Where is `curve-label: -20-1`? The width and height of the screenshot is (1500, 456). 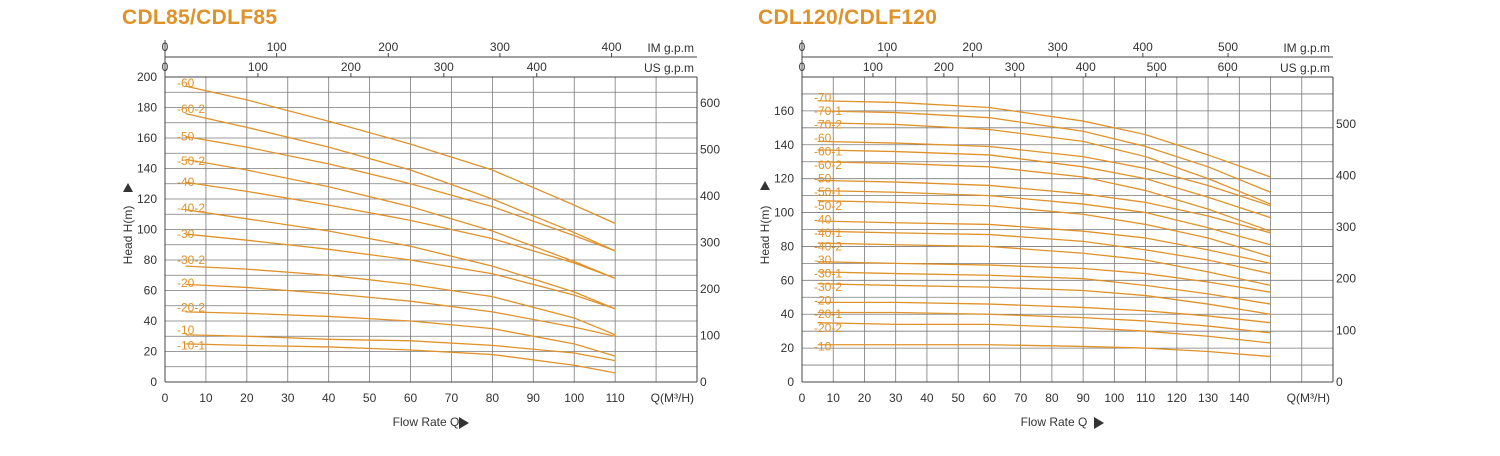
curve-label: -20-1 is located at coordinates (828, 314).